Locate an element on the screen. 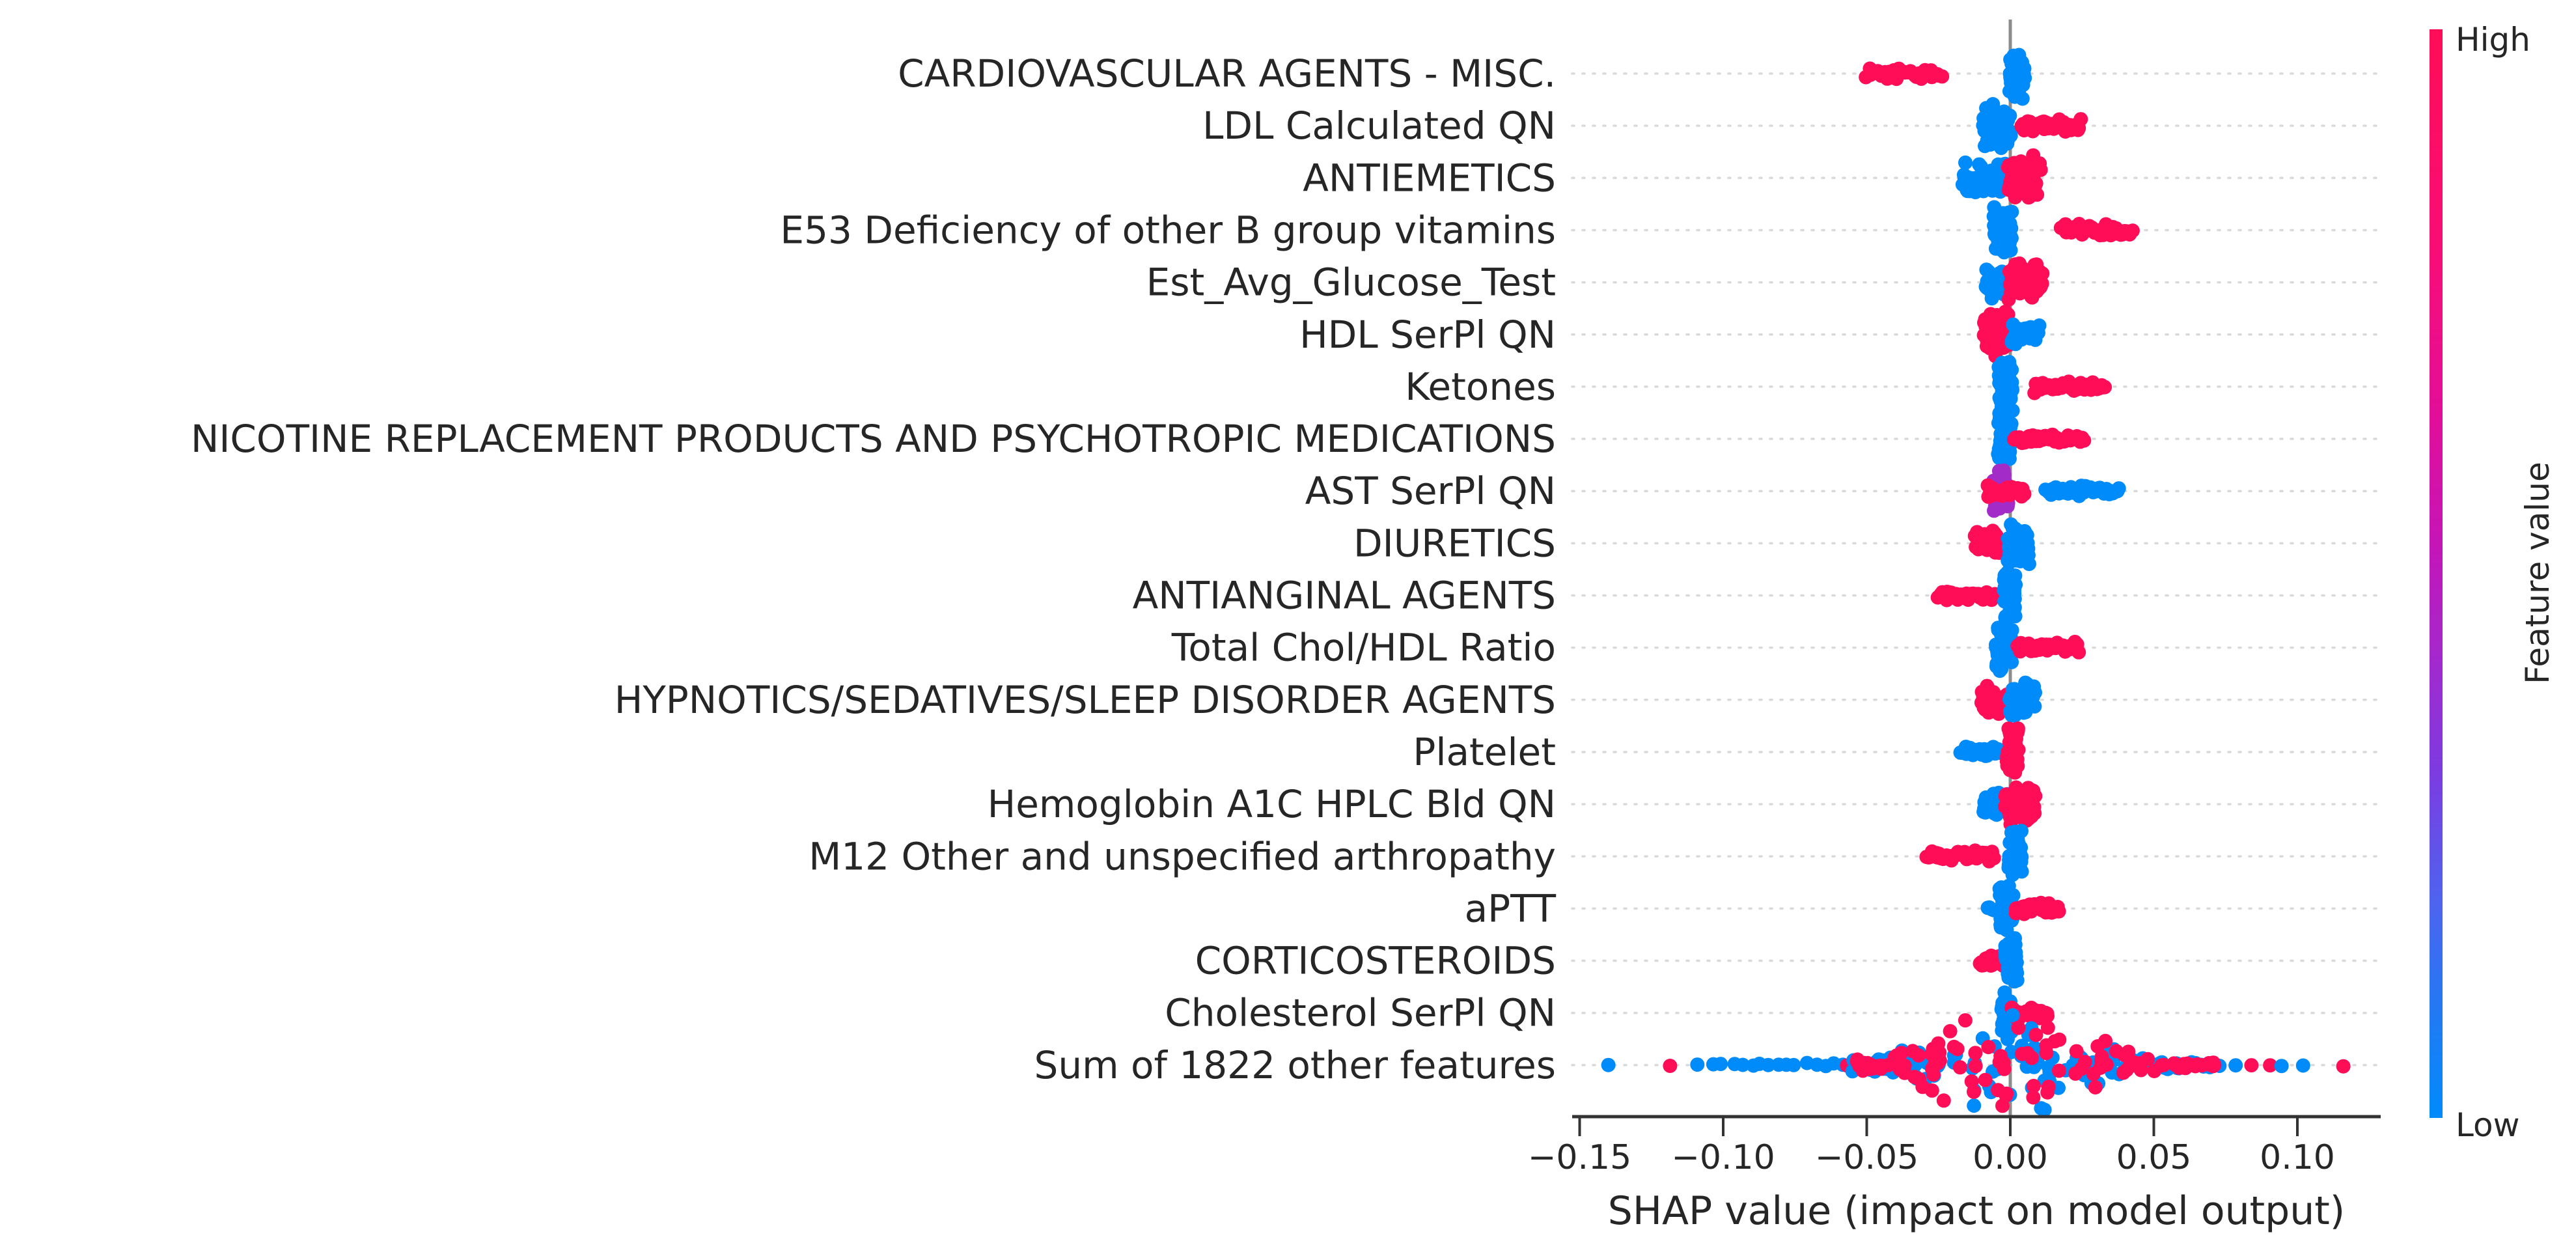 The height and width of the screenshot is (1241, 2576). feature-label: Hemoglobin A1C HPLC Bld QN is located at coordinates (1272, 804).